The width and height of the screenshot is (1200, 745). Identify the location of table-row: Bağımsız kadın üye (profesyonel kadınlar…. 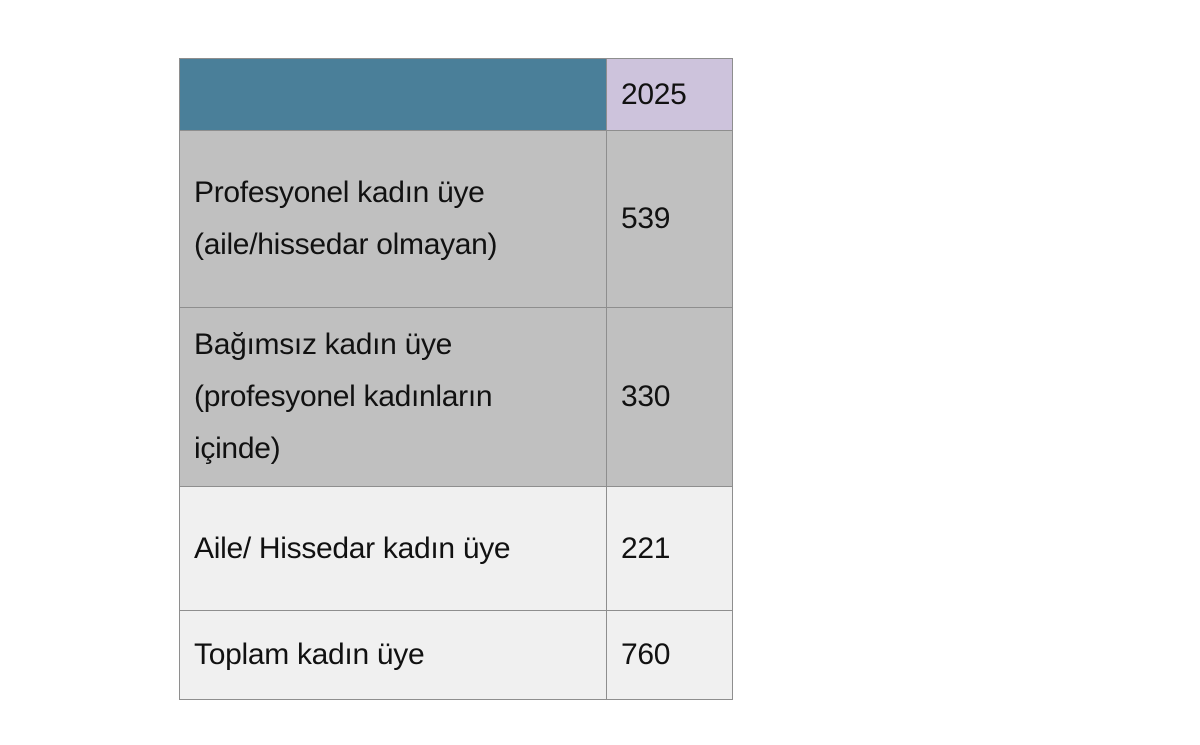
(456, 397).